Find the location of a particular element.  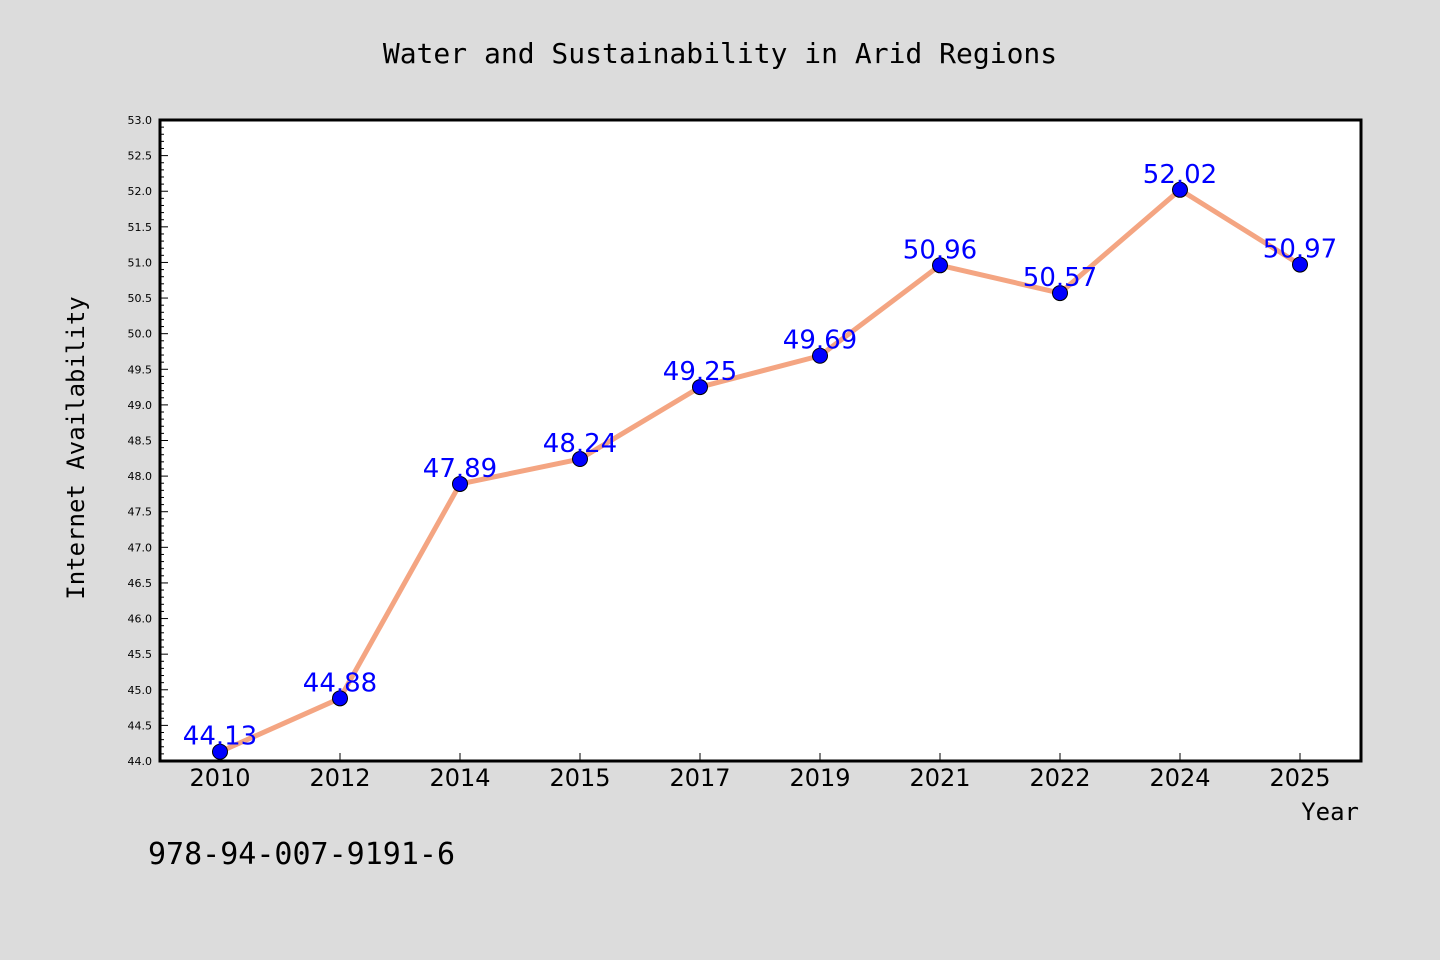

y-tick-label: 44.5 is located at coordinates (140, 725).